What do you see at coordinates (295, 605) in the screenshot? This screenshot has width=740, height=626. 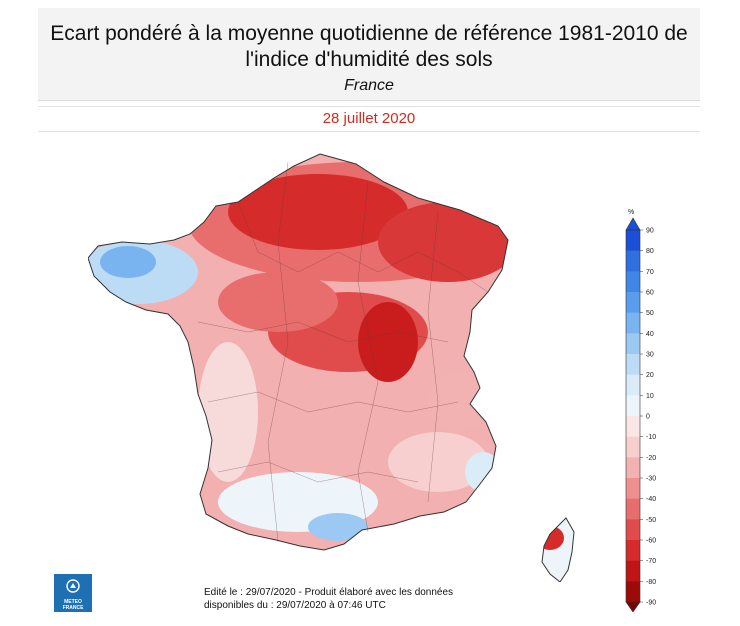 I see `footer-data-date: disponibles du : 29/07/2020 à 07:46 UTC` at bounding box center [295, 605].